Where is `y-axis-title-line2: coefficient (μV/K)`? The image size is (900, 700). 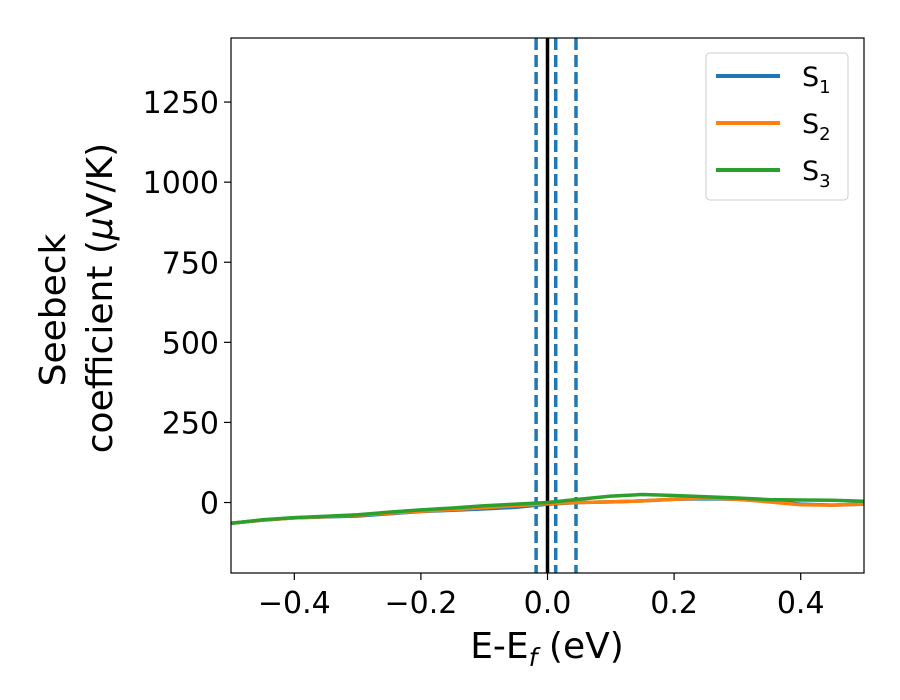
y-axis-title-line2: coefficient (μV/K) is located at coordinates (100, 298).